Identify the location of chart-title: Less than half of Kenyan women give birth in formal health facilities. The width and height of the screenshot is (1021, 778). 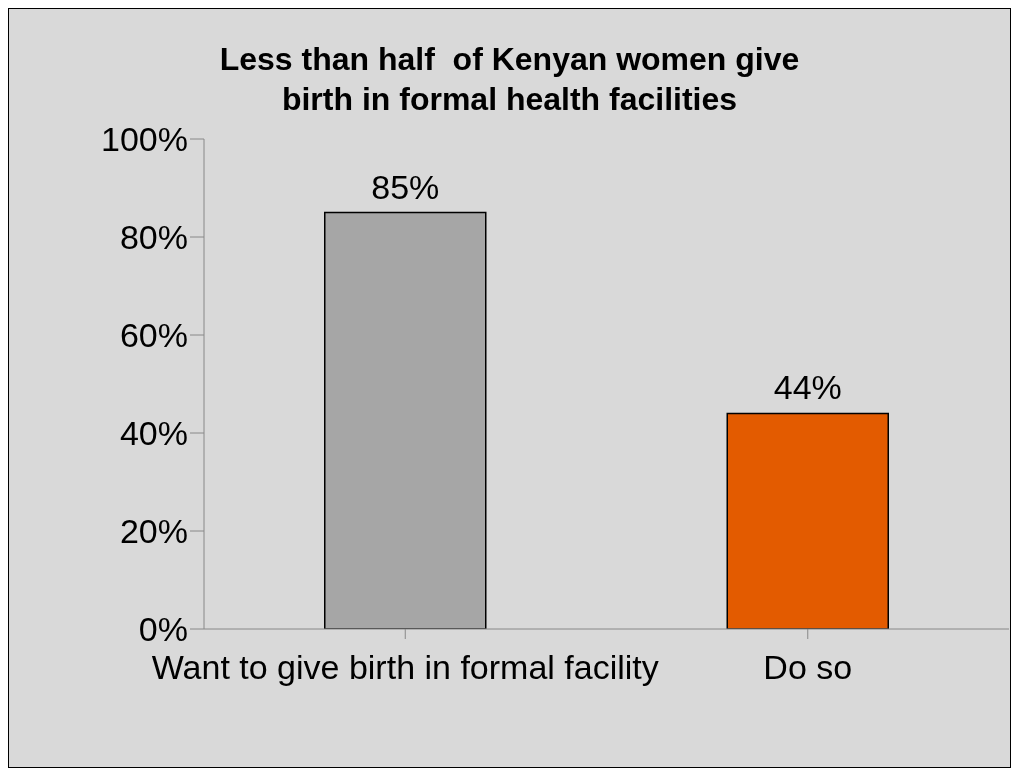
(509, 79).